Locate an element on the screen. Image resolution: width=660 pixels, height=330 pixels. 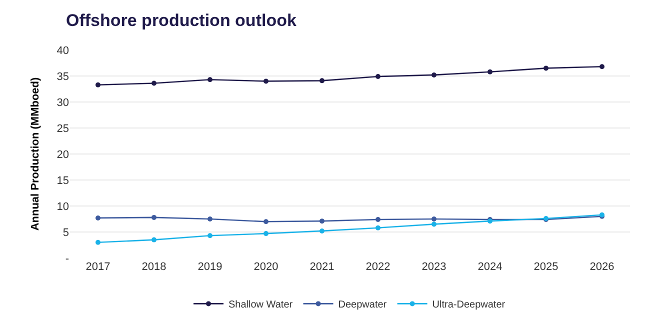
x-tick-label: 2024 is located at coordinates (490, 267).